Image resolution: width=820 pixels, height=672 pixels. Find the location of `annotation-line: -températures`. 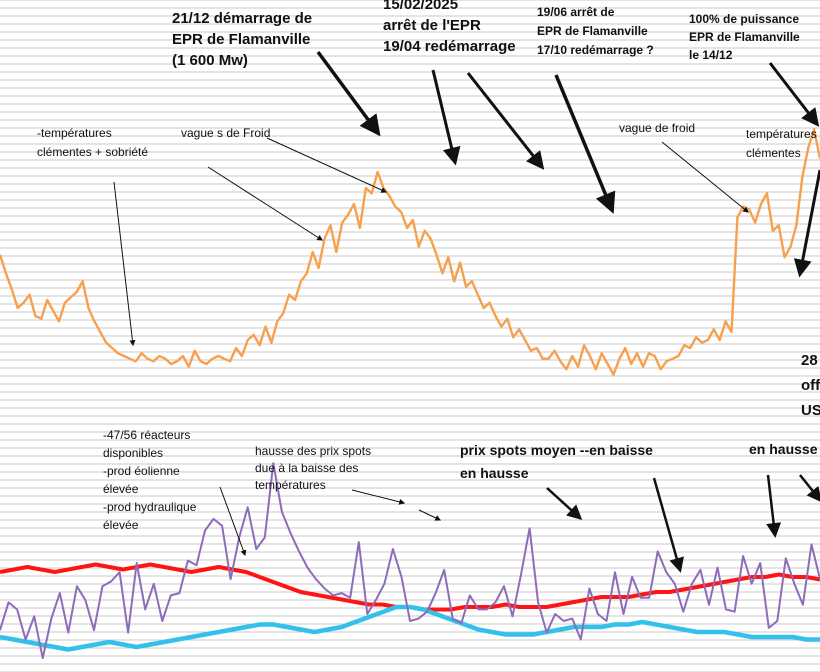

annotation-line: -températures is located at coordinates (74, 133).